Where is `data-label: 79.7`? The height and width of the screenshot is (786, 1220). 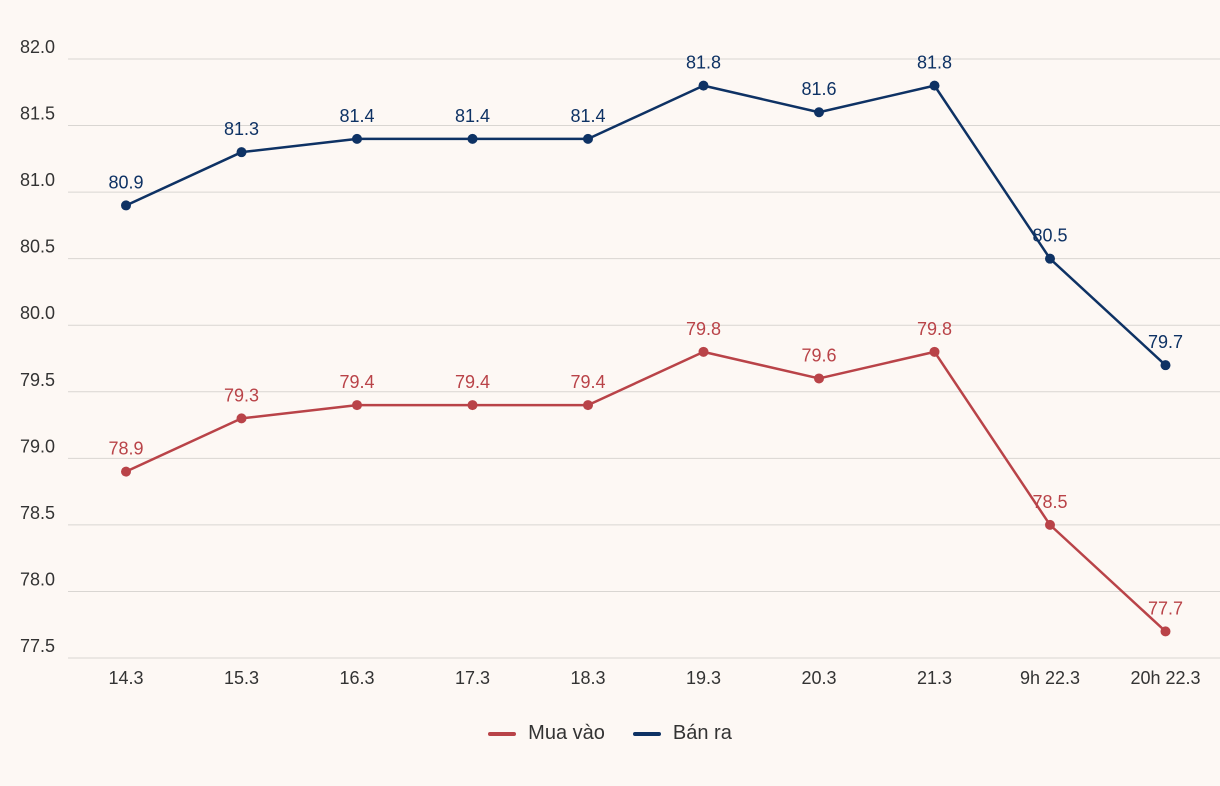
data-label: 79.7 is located at coordinates (1165, 342).